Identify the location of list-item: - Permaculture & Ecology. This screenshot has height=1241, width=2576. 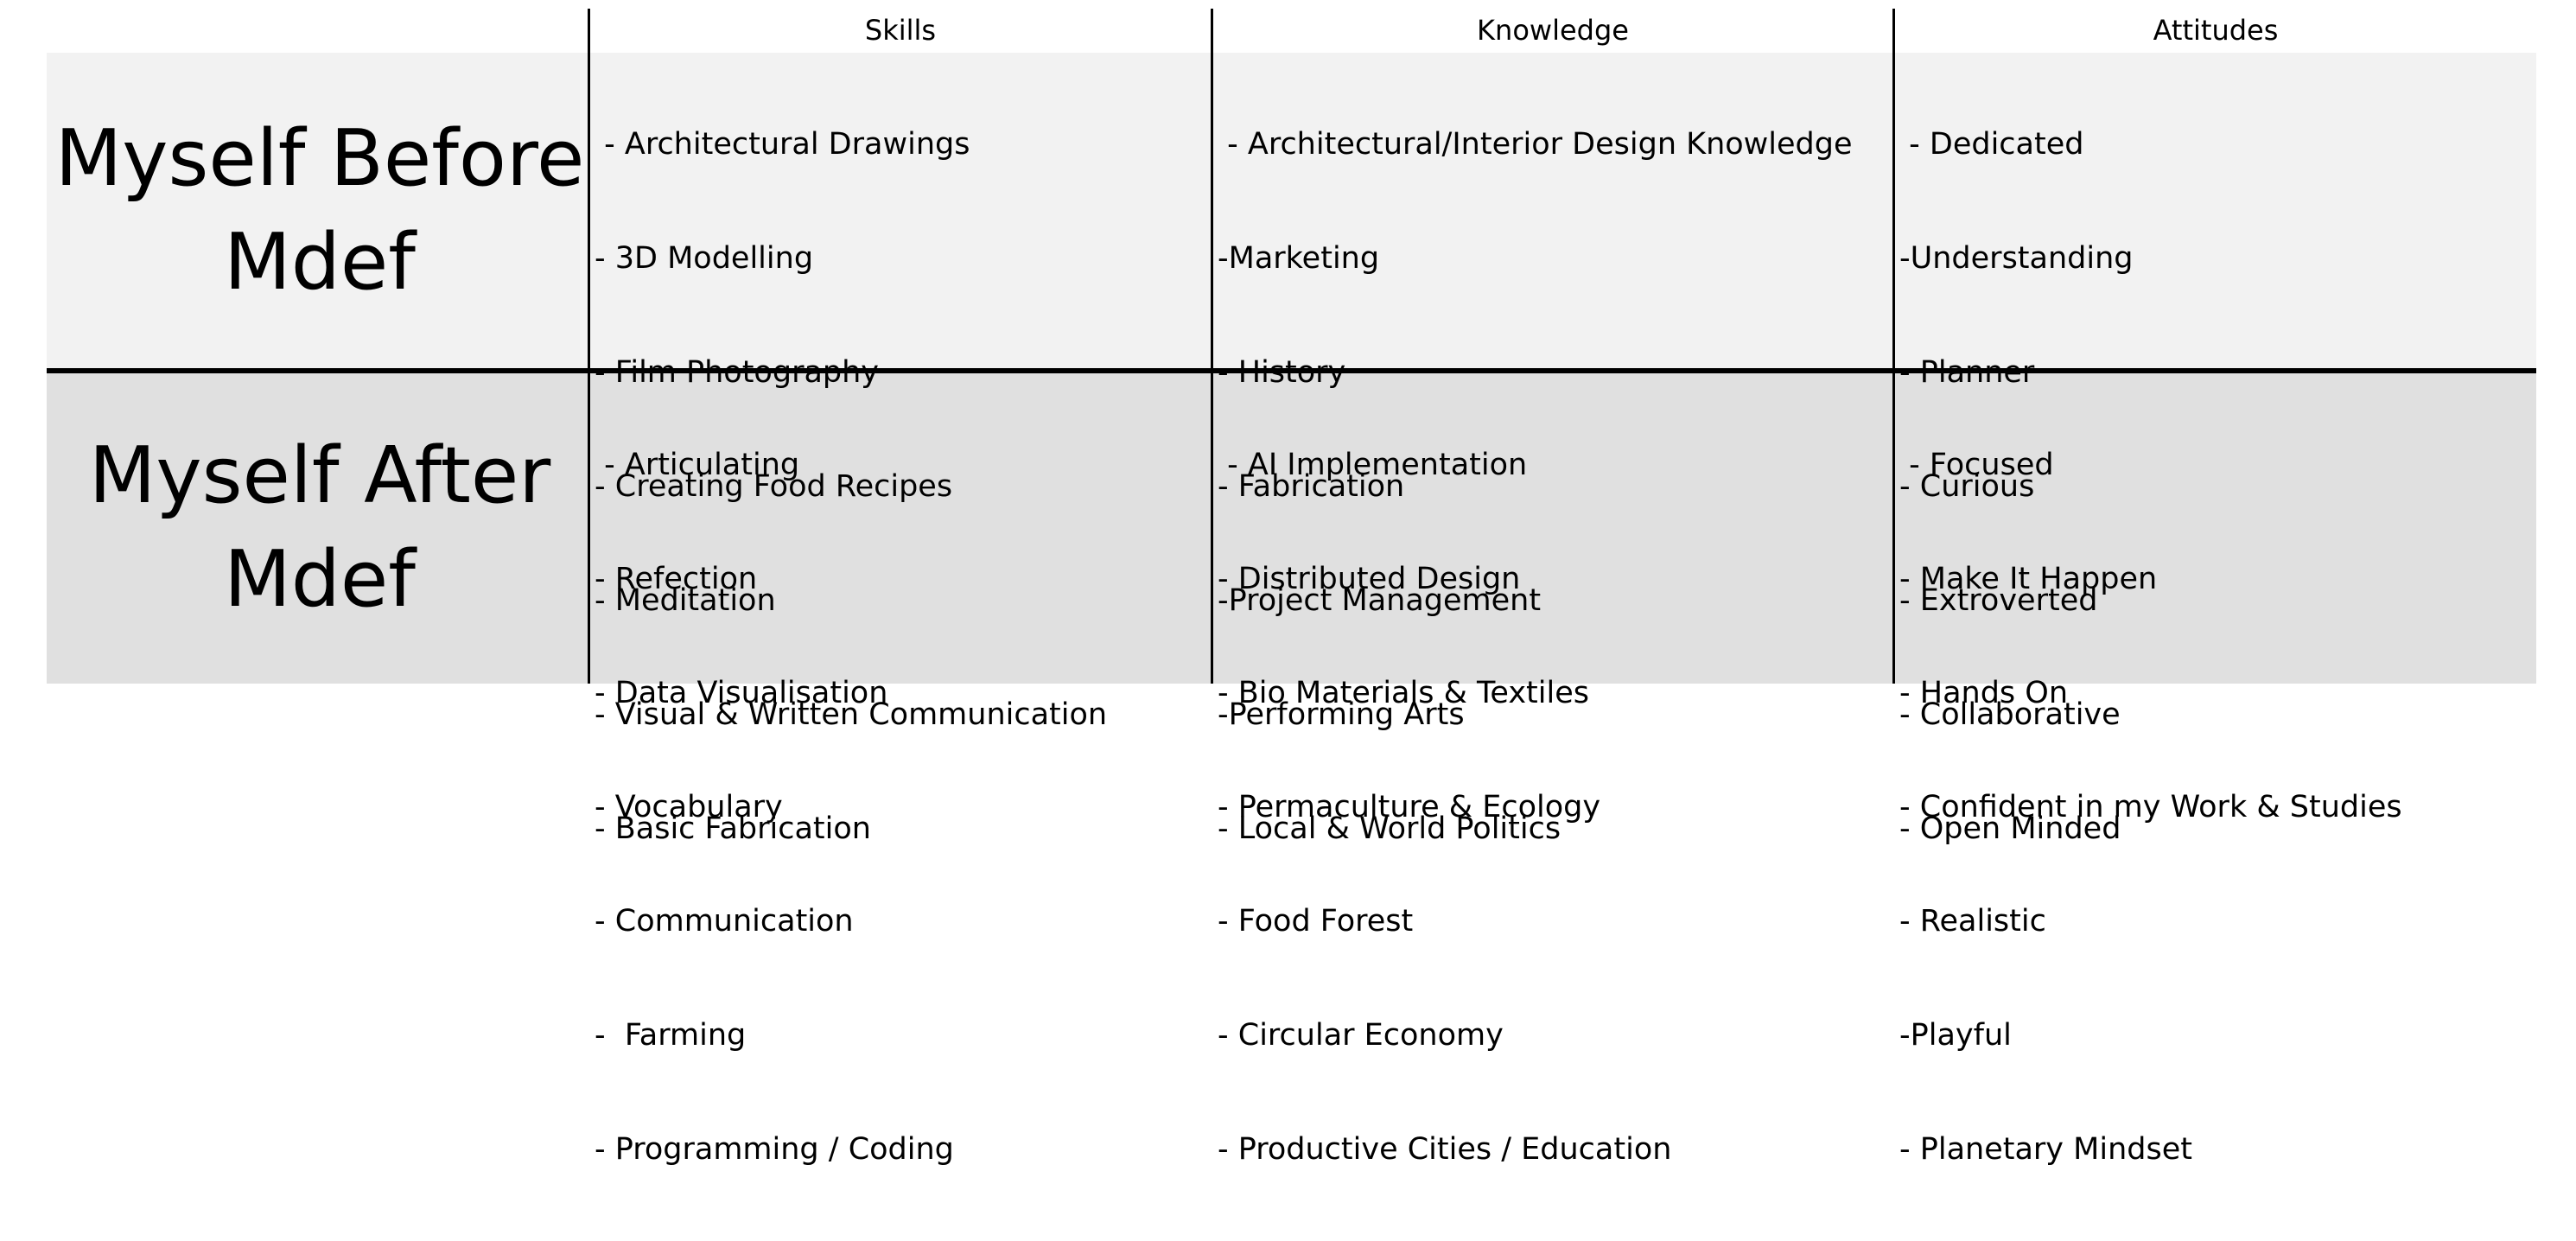
(1410, 807).